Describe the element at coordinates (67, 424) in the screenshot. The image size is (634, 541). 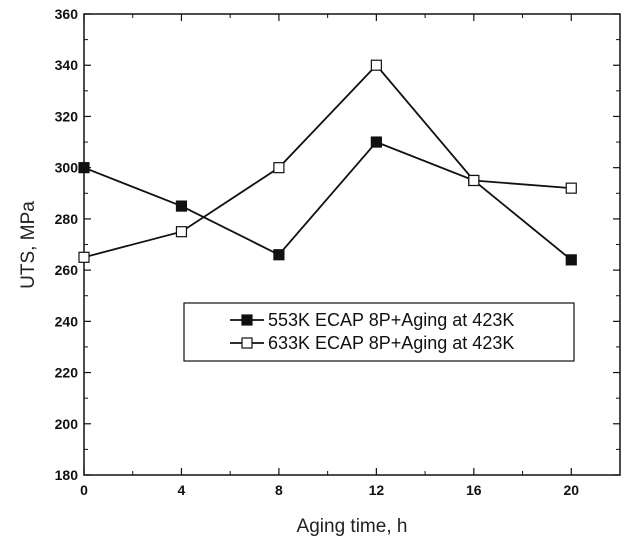
I see `y-tick-label: 200` at that location.